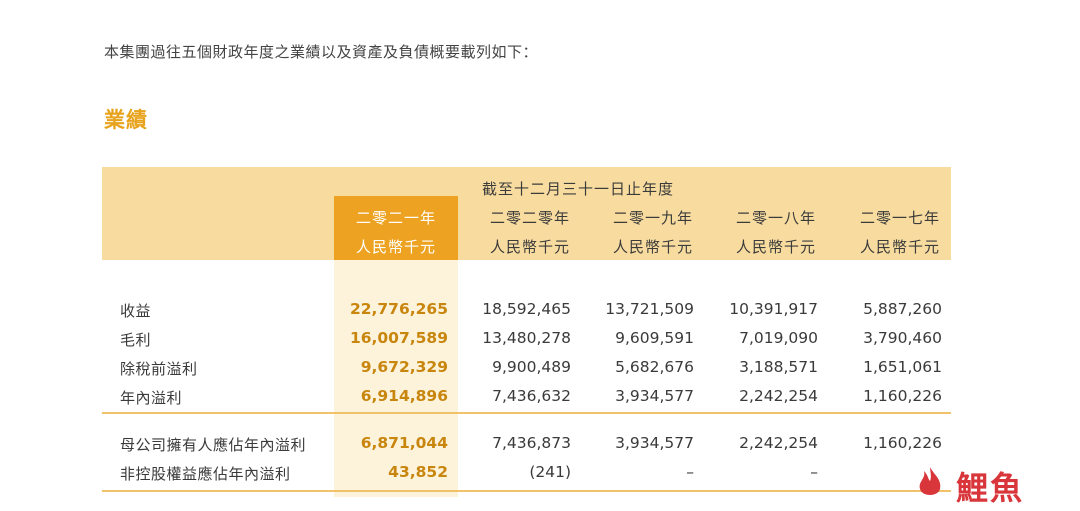  I want to click on fire-icon, so click(930, 481).